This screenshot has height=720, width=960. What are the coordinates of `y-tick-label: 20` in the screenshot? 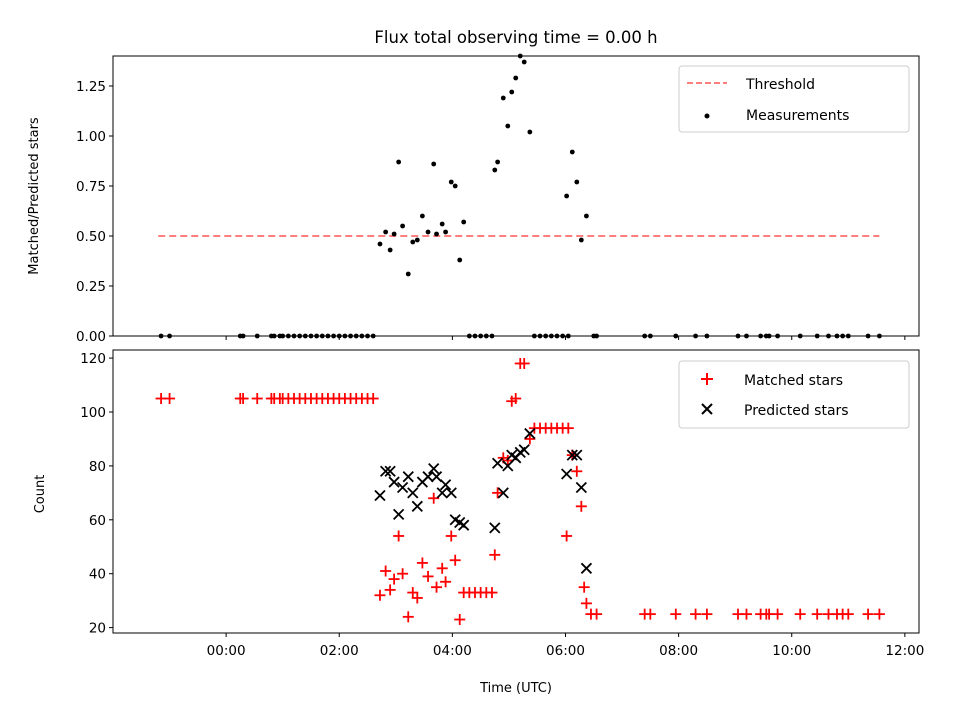 It's located at (97, 629).